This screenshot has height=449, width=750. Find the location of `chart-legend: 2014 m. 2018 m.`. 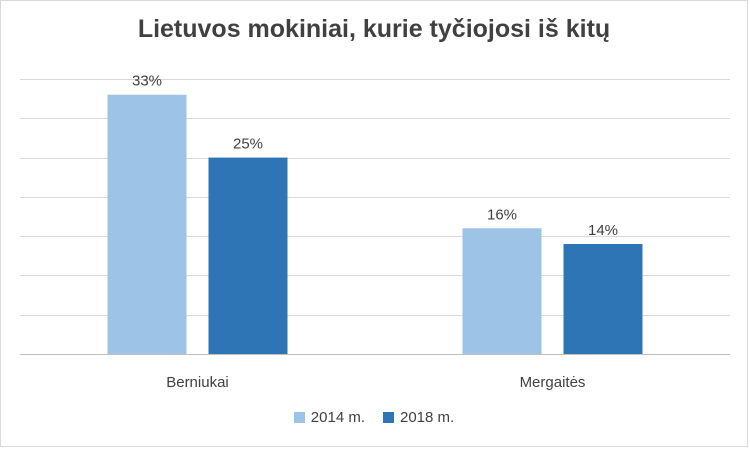

chart-legend: 2014 m. 2018 m. is located at coordinates (374, 417).